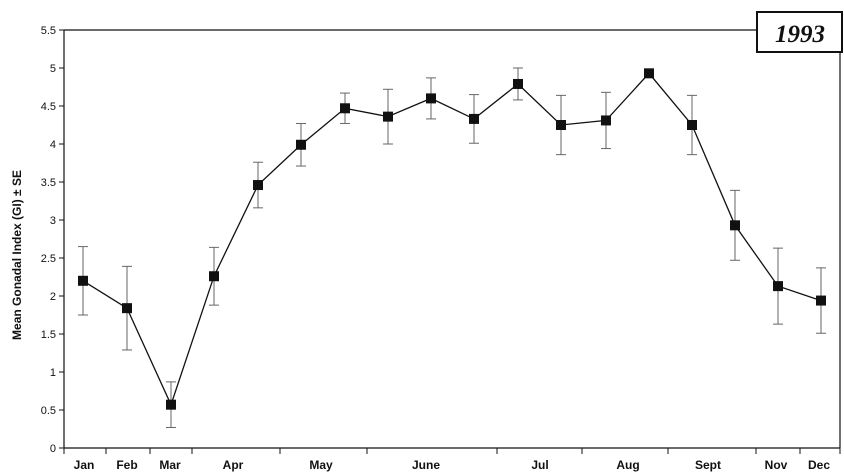  What do you see at coordinates (53, 145) in the screenshot?
I see `y-tick-label: 4` at bounding box center [53, 145].